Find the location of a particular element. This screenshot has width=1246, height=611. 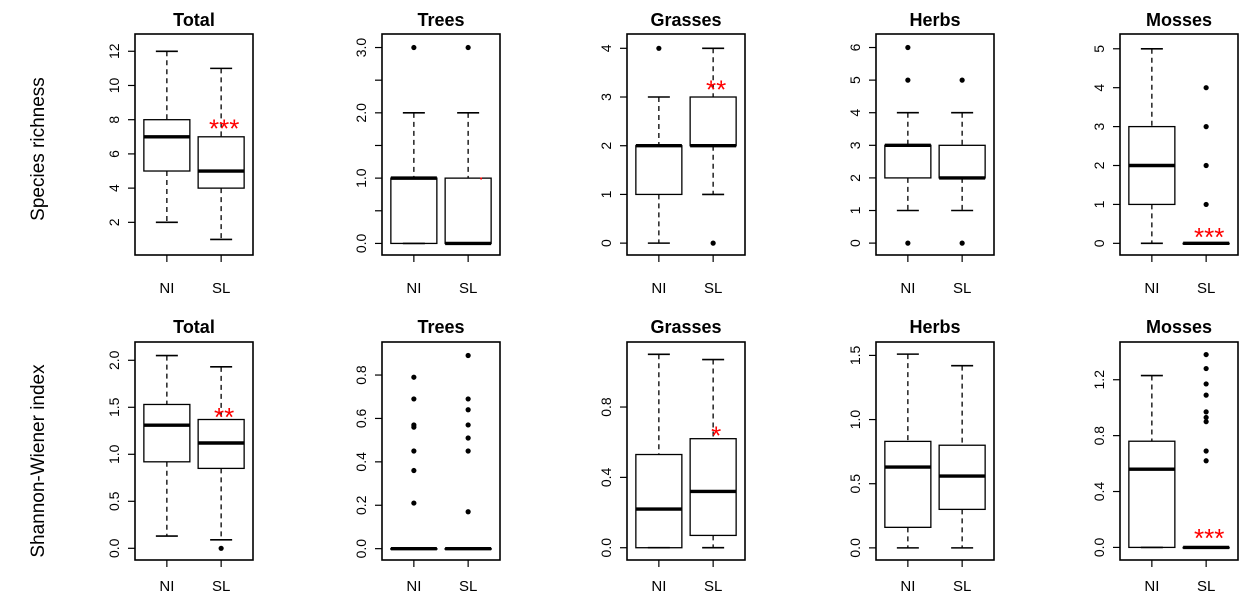

box-grasses-richness-sl is located at coordinates (713, 121).